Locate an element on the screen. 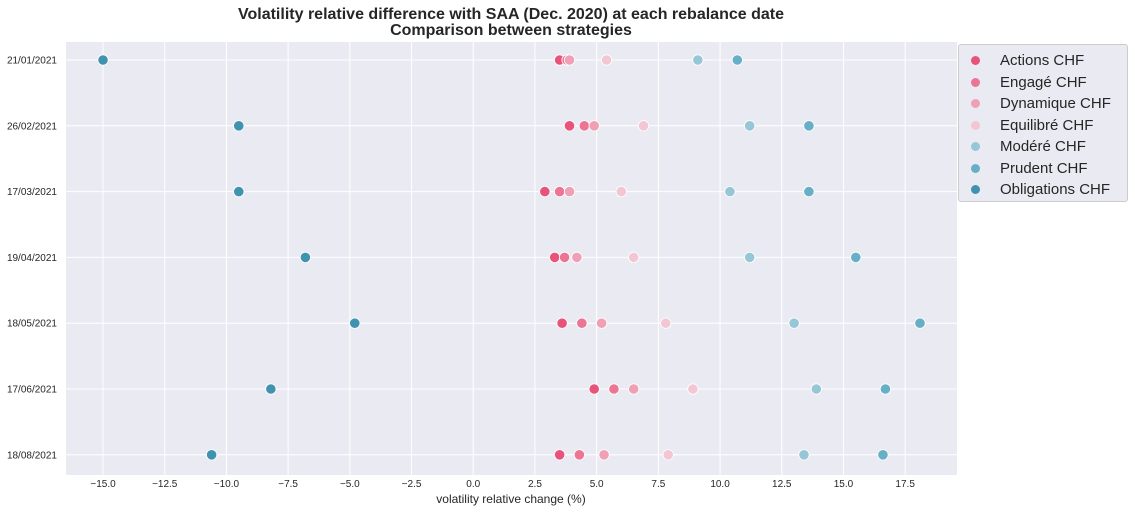 The image size is (1135, 512). legend-entry: Actions CHF is located at coordinates (1021, 60).